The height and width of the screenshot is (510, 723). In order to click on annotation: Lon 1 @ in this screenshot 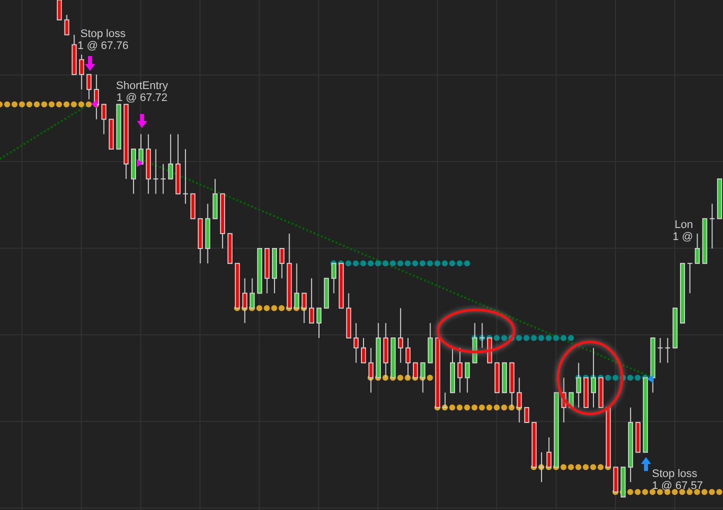, I will do `click(682, 231)`.